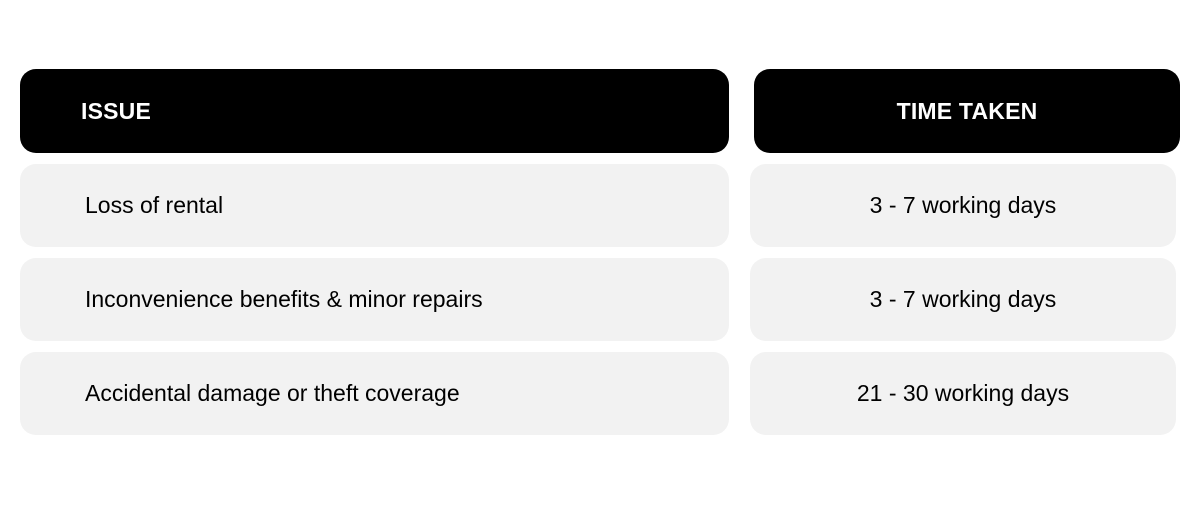 Image resolution: width=1200 pixels, height=506 pixels. Describe the element at coordinates (116, 110) in the screenshot. I see `header-issue-label: ISSUE` at that location.